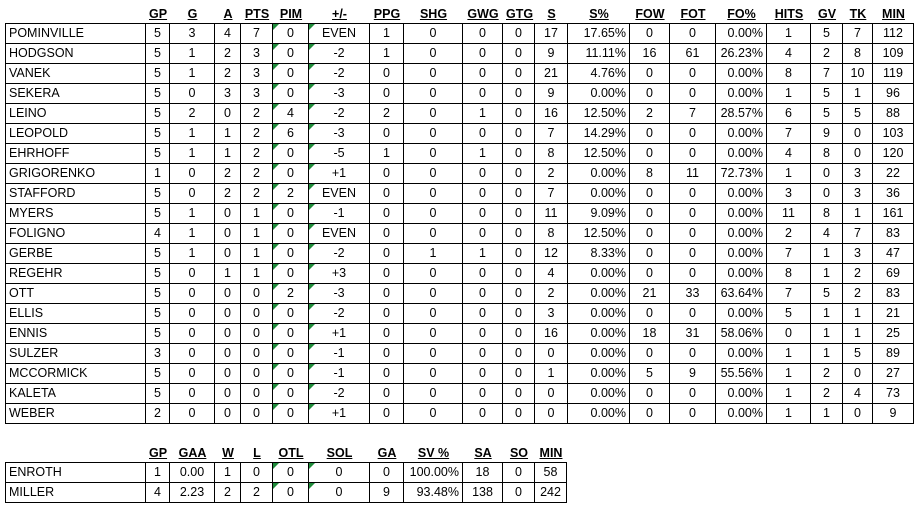 This screenshot has width=922, height=509. What do you see at coordinates (192, 14) in the screenshot?
I see `column-header: G` at bounding box center [192, 14].